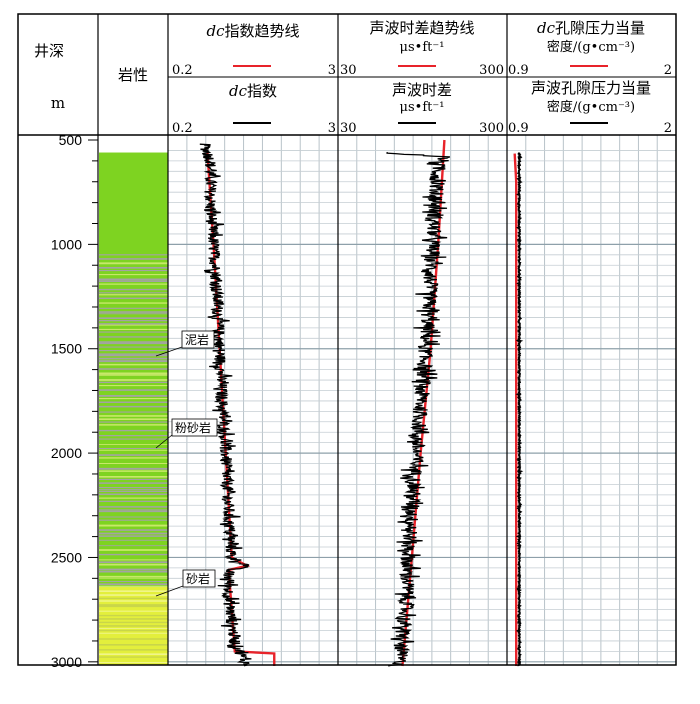 The height and width of the screenshot is (704, 700). I want to click on track-acp-title-line2: 密度/(g•cm⁻³), so click(591, 107).